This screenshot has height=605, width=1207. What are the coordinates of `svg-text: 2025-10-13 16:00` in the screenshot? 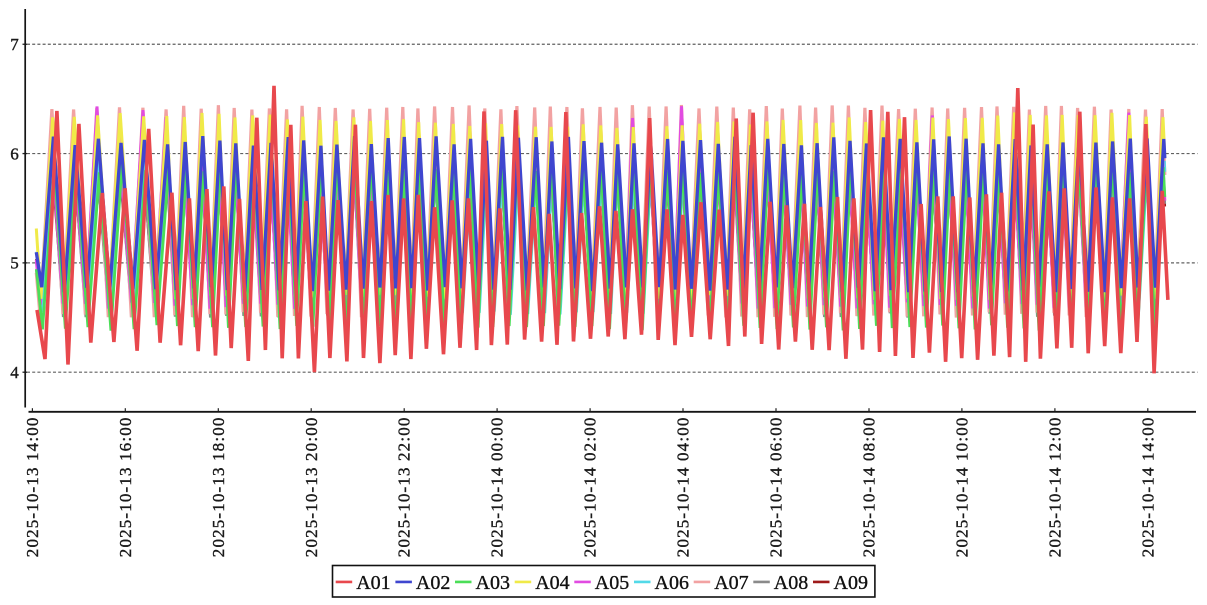 It's located at (125, 487).